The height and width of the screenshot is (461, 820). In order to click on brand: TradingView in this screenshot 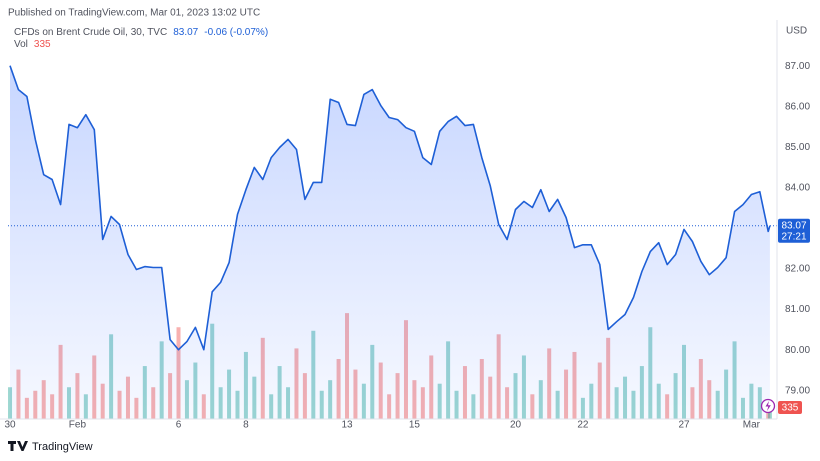, I will do `click(62, 447)`.